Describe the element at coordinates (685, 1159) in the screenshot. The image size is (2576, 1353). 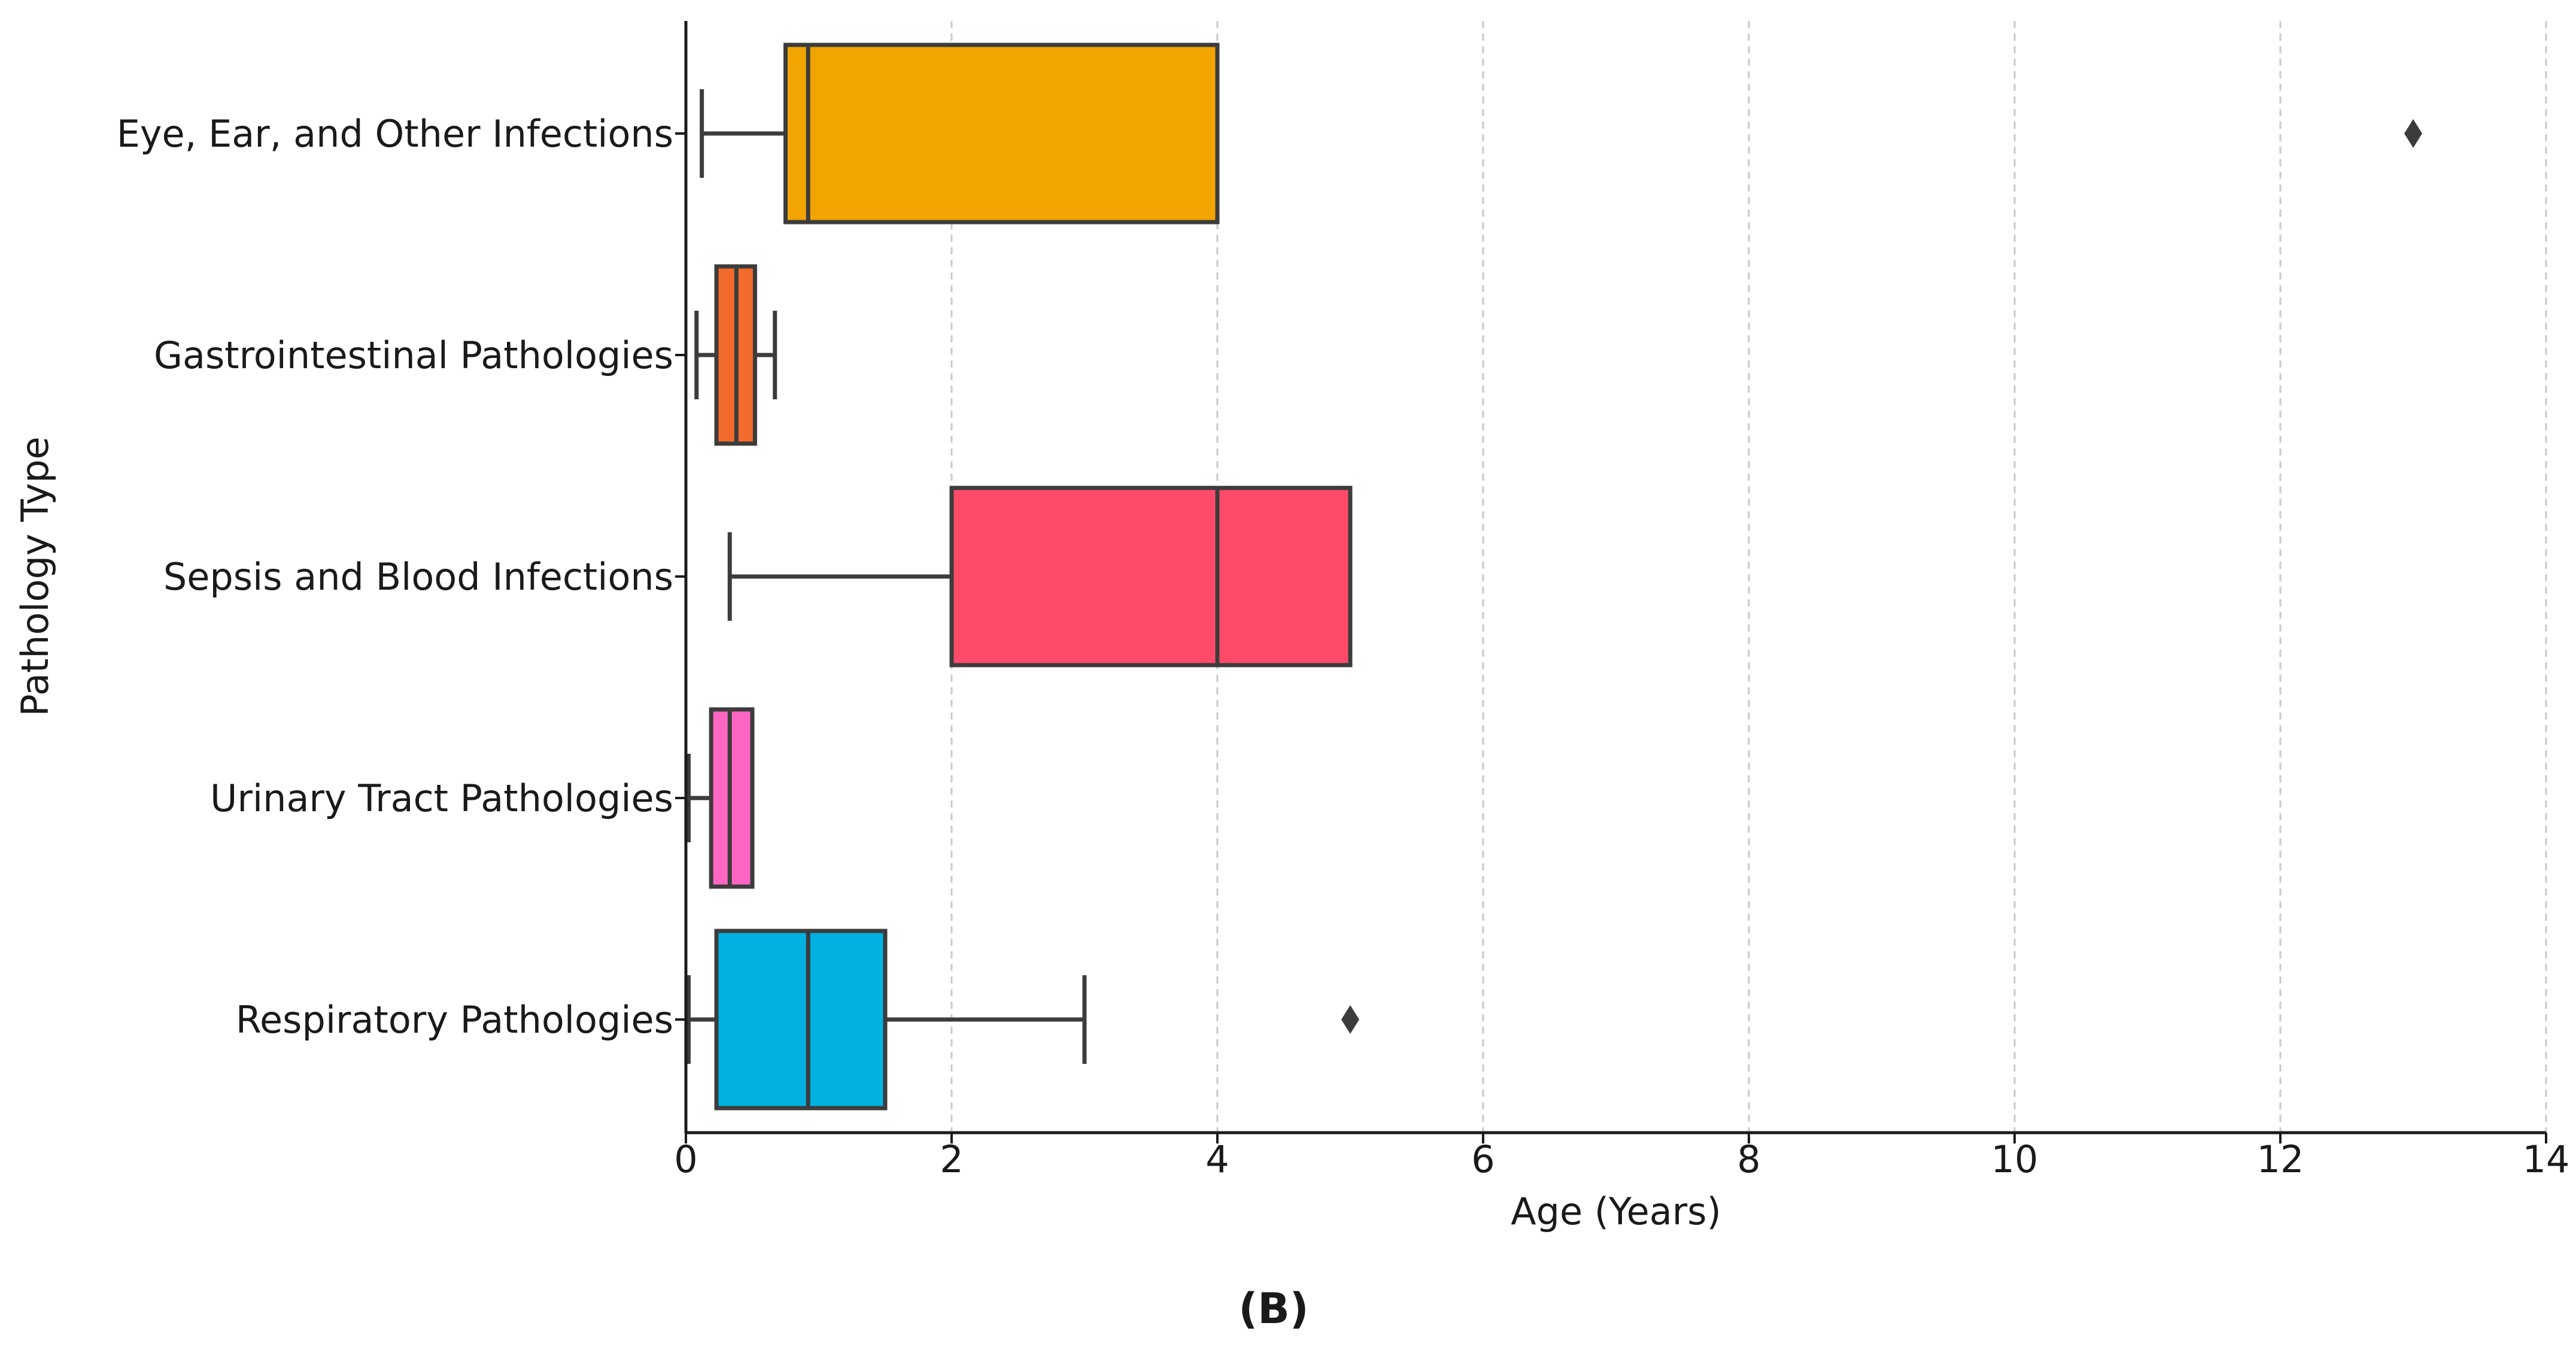
I see `x-tick-label: 0` at that location.